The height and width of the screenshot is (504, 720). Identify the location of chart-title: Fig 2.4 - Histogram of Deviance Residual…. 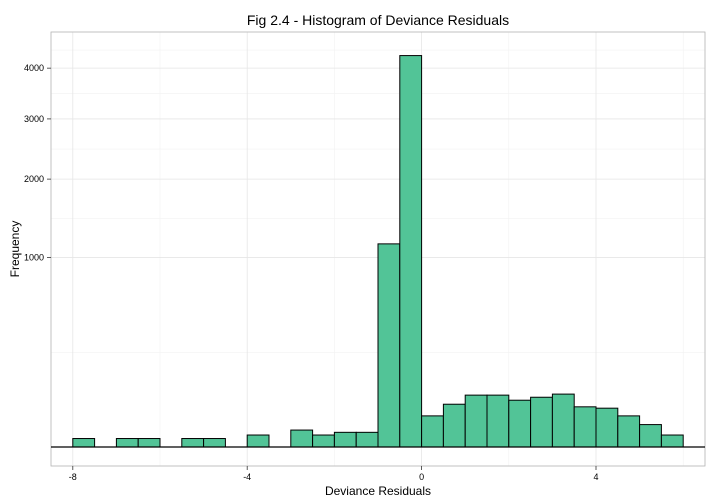
(378, 20).